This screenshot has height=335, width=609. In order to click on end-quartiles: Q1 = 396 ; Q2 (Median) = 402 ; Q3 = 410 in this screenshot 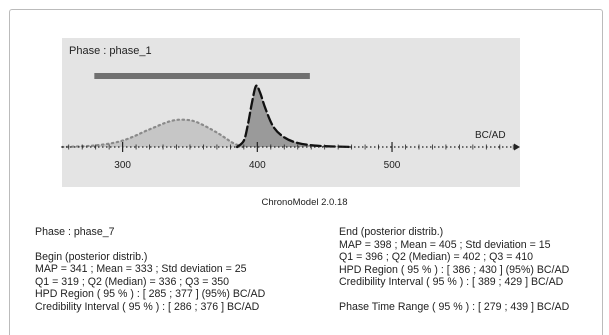, I will do `click(436, 257)`.